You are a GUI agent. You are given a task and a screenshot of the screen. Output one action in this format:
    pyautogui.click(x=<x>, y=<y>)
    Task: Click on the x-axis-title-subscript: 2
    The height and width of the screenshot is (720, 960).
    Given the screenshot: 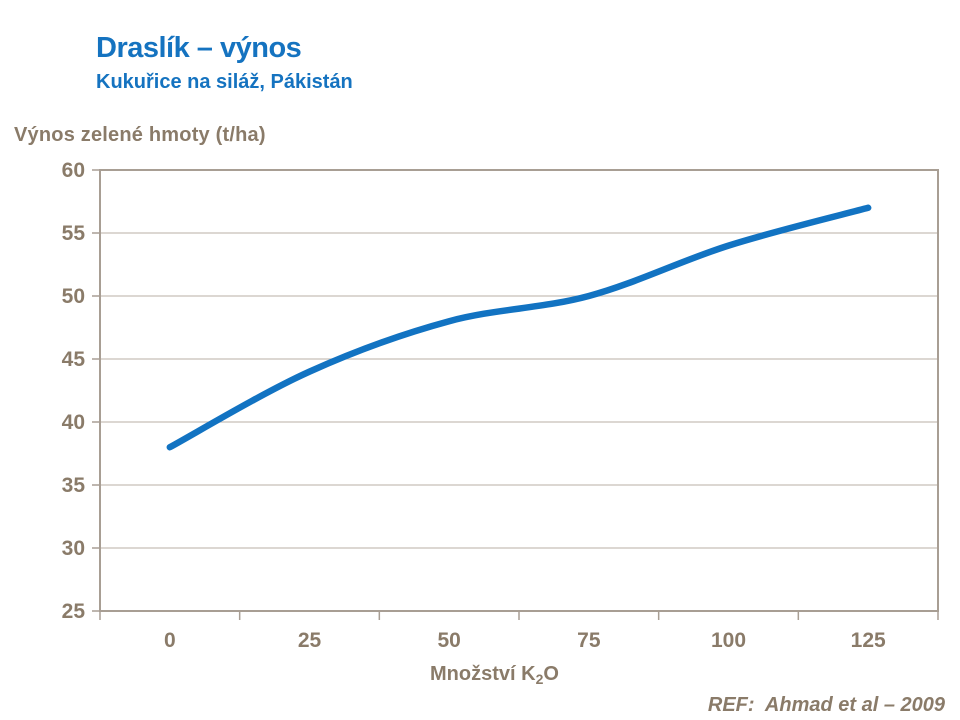 What is the action you would take?
    pyautogui.click(x=539, y=679)
    